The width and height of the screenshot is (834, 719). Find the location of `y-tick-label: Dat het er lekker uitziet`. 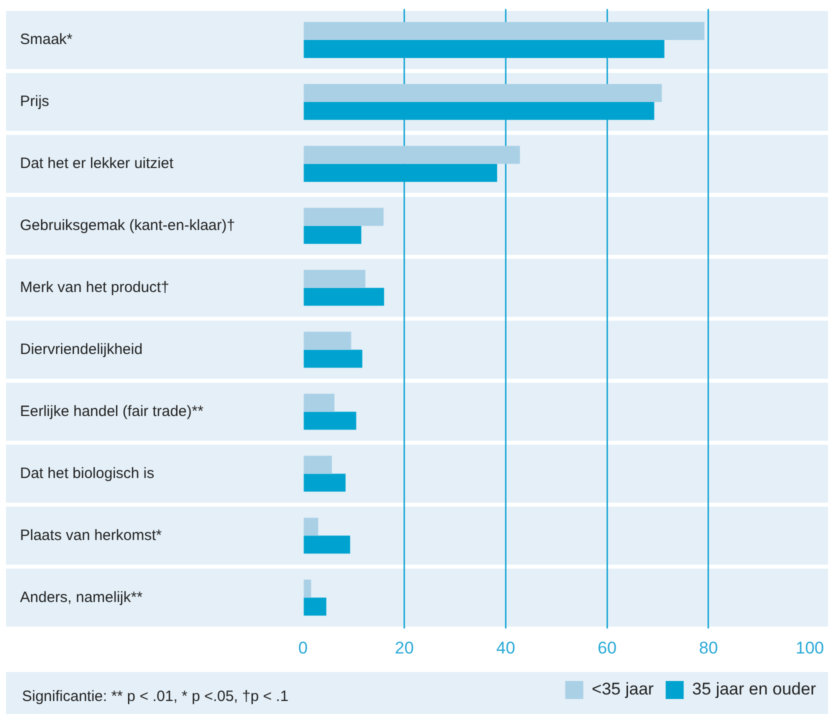

y-tick-label: Dat het er lekker uitziet is located at coordinates (97, 163).